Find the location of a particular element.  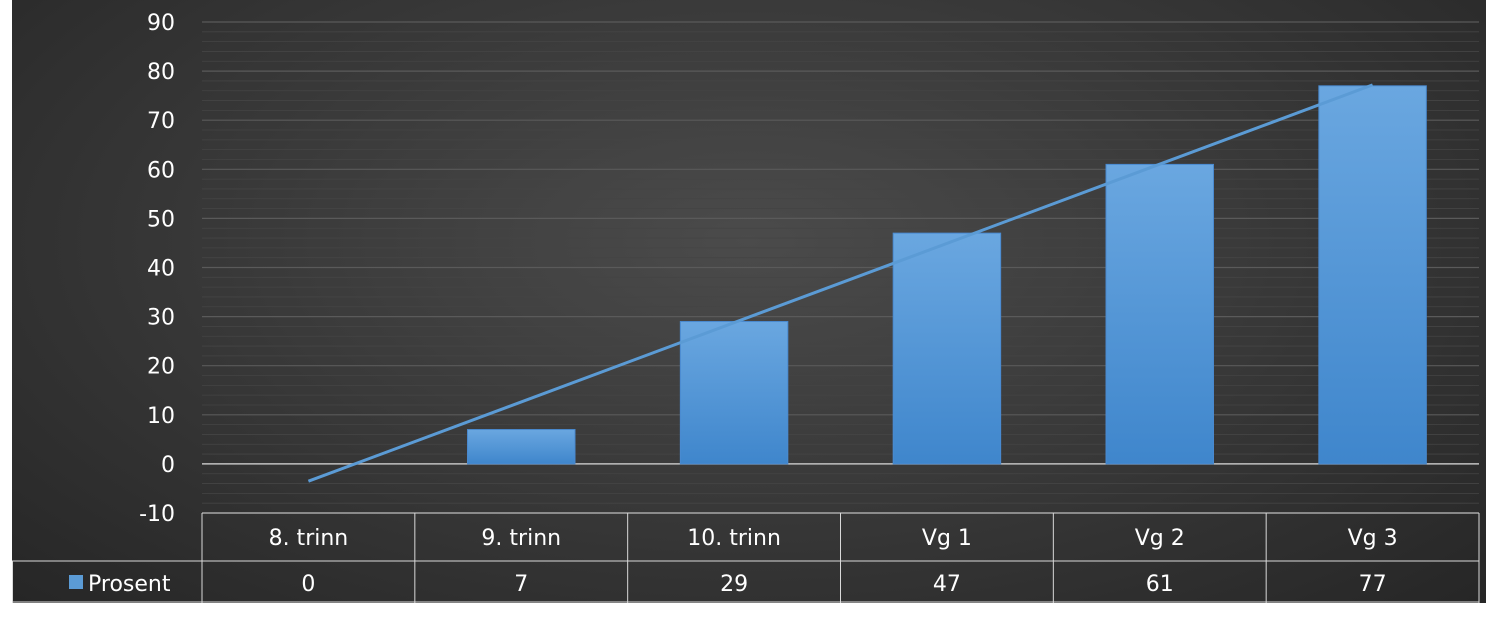

y-tick-label: 60 is located at coordinates (161, 170).